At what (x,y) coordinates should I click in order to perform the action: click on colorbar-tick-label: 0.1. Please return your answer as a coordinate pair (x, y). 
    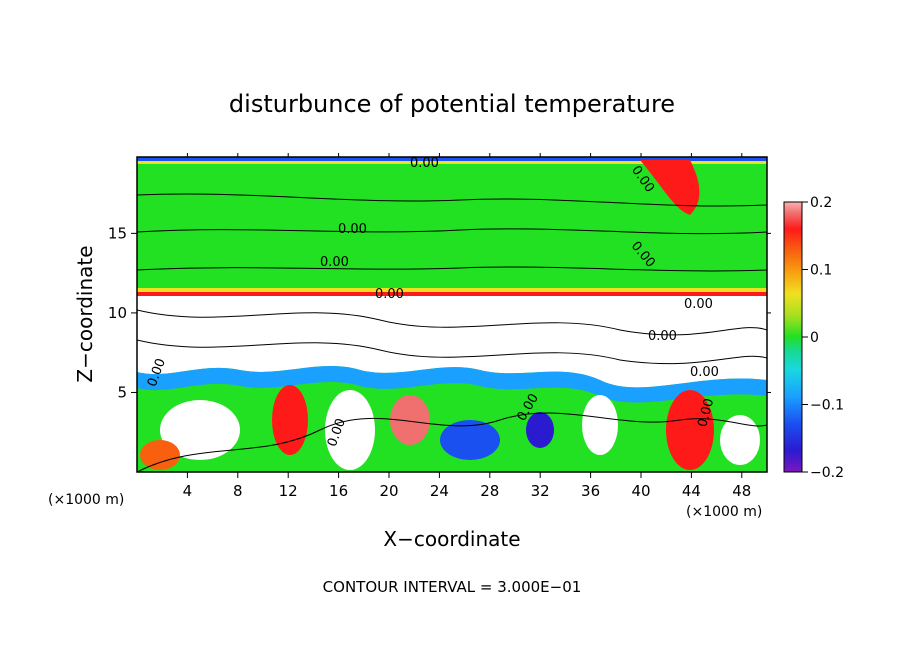
    Looking at the image, I should click on (821, 271).